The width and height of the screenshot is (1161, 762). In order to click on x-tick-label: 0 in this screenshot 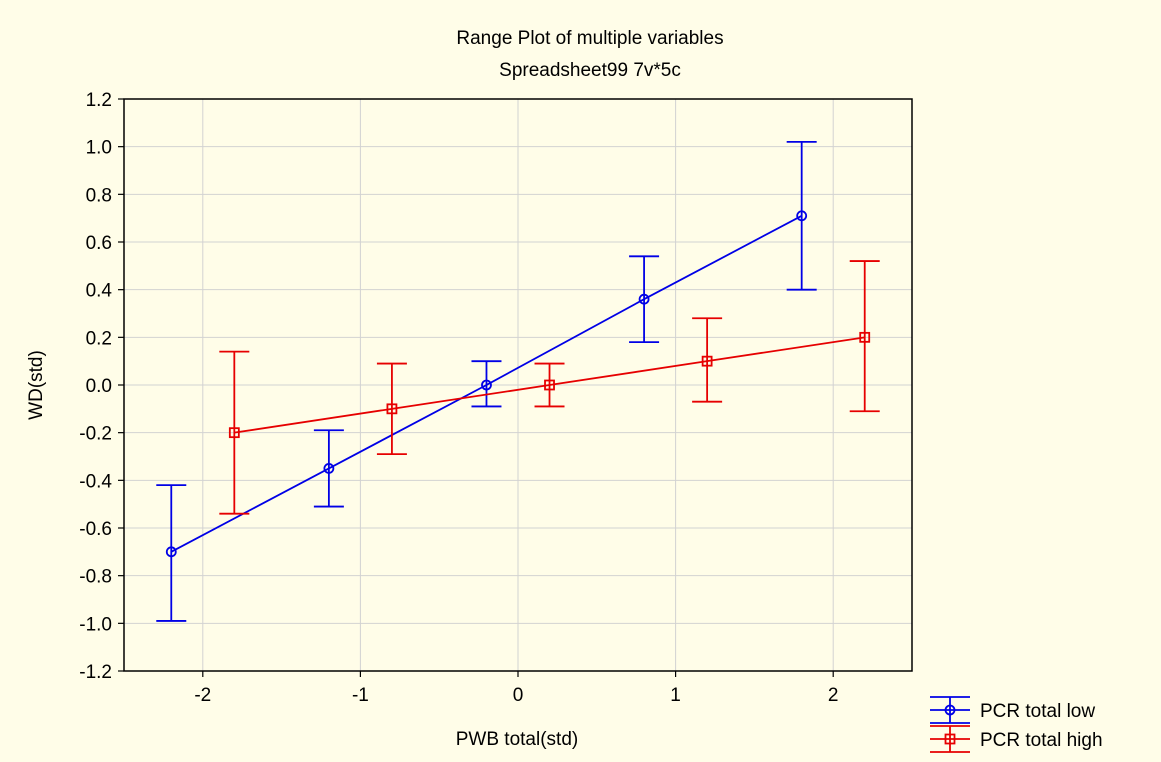, I will do `click(518, 695)`.